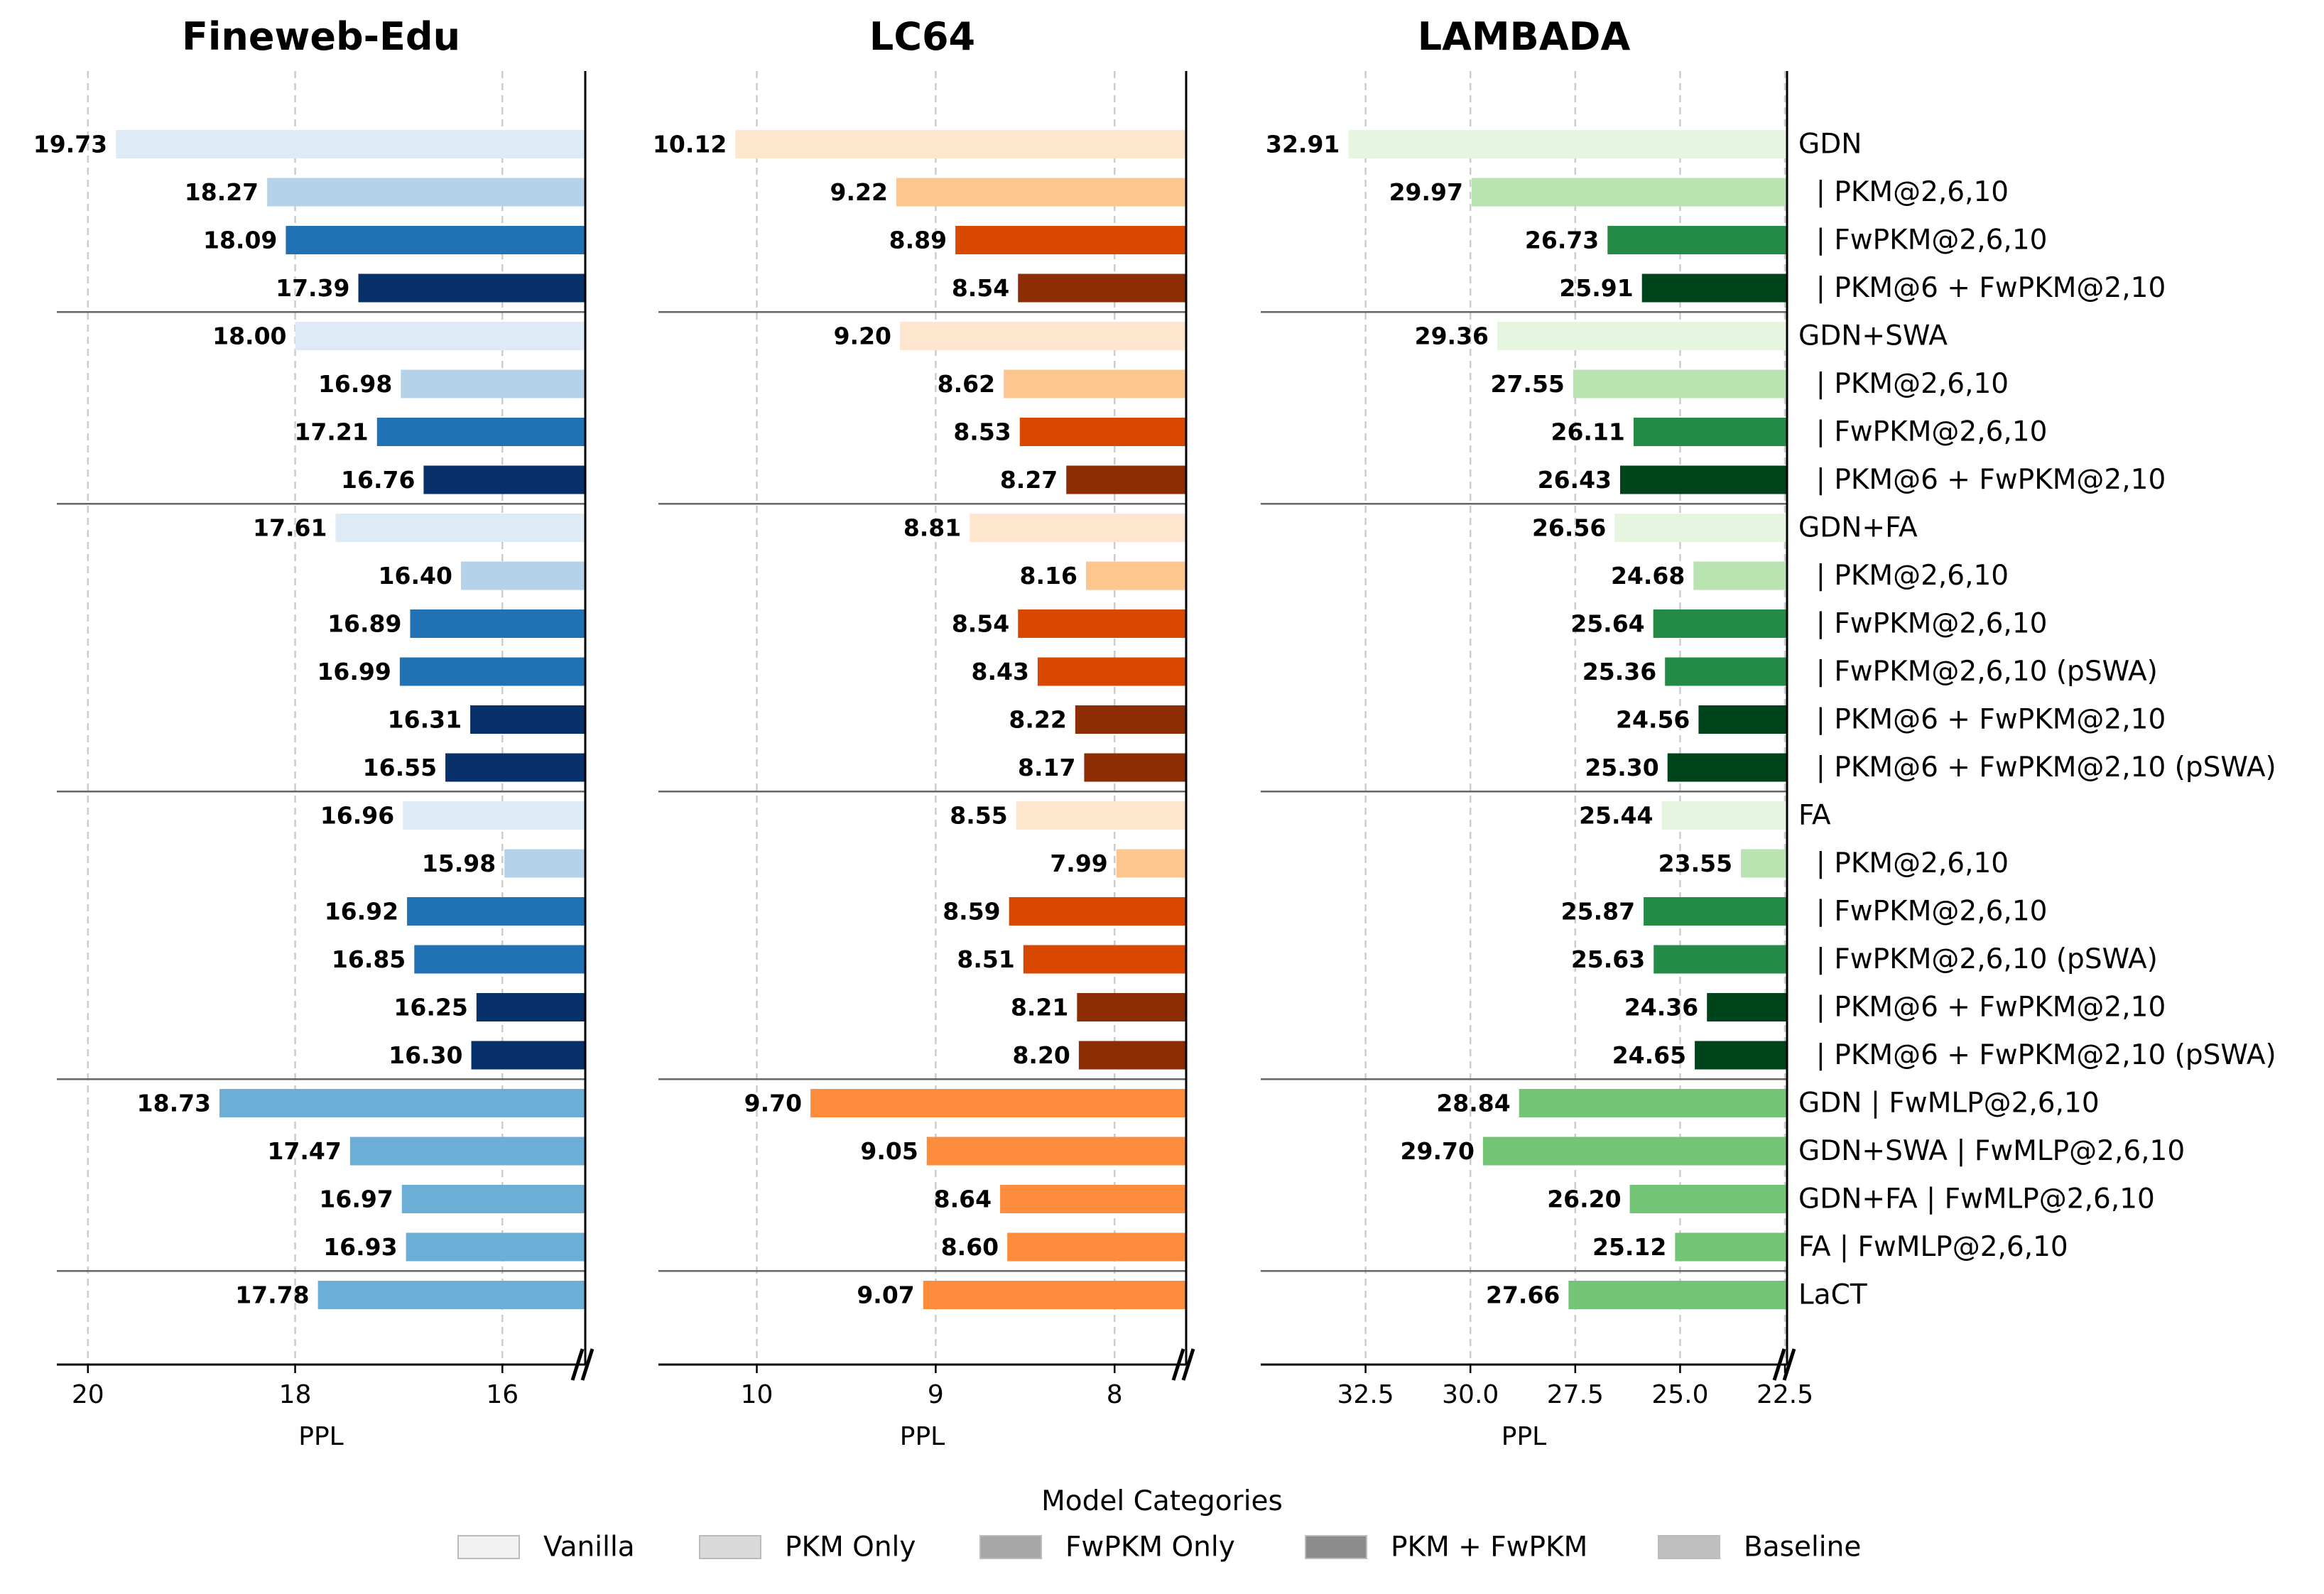 Image resolution: width=2324 pixels, height=1594 pixels. What do you see at coordinates (1575, 480) in the screenshot?
I see `data-label: 26.43` at bounding box center [1575, 480].